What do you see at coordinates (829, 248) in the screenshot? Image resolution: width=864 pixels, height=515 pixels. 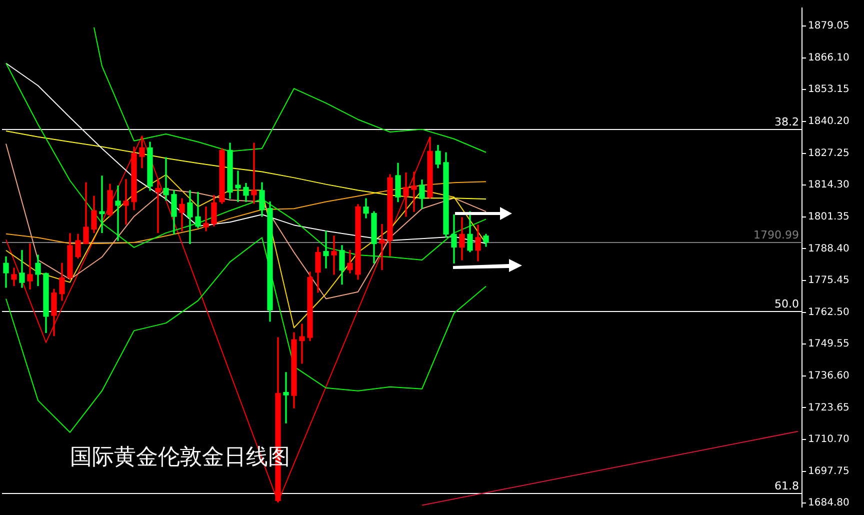 I see `y-tick-label: 1788.40` at bounding box center [829, 248].